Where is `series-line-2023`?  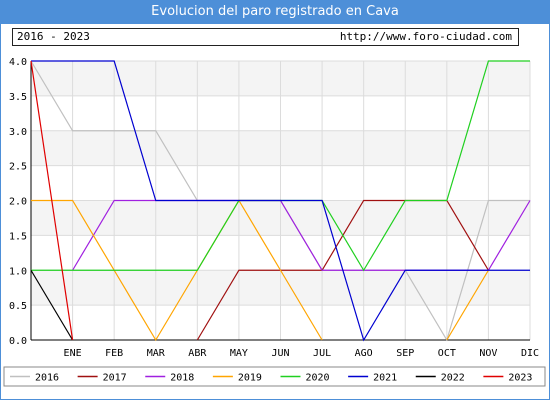 series-line-2023 is located at coordinates (52, 200).